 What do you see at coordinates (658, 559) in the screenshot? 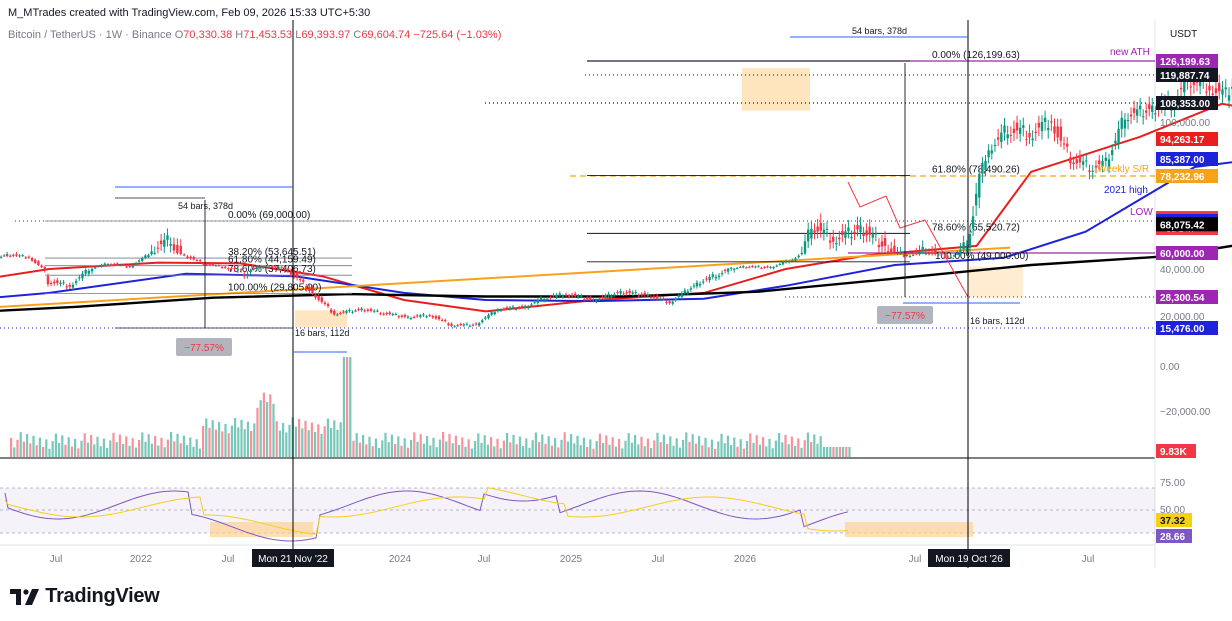
I see `x-tick-label: Jul` at bounding box center [658, 559].